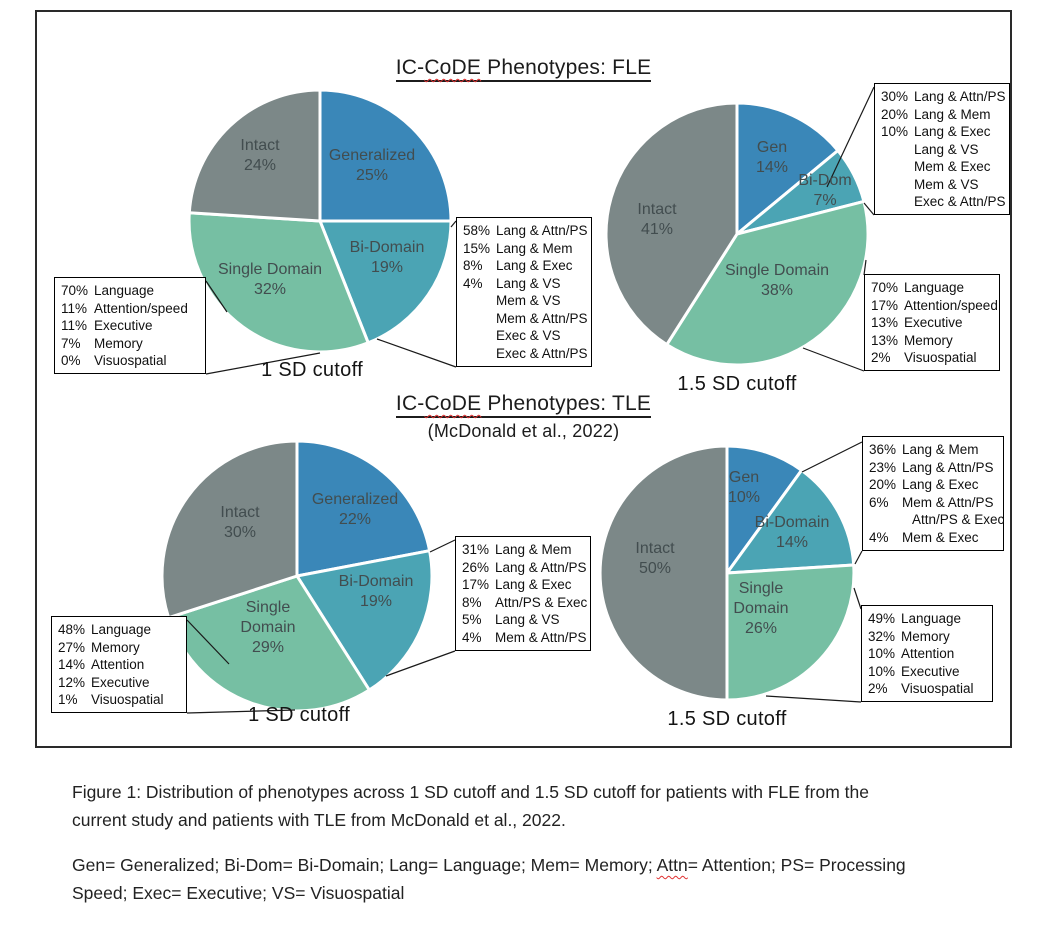 This screenshot has width=1044, height=925. What do you see at coordinates (883, 484) in the screenshot?
I see `callout-pct: 20%` at bounding box center [883, 484].